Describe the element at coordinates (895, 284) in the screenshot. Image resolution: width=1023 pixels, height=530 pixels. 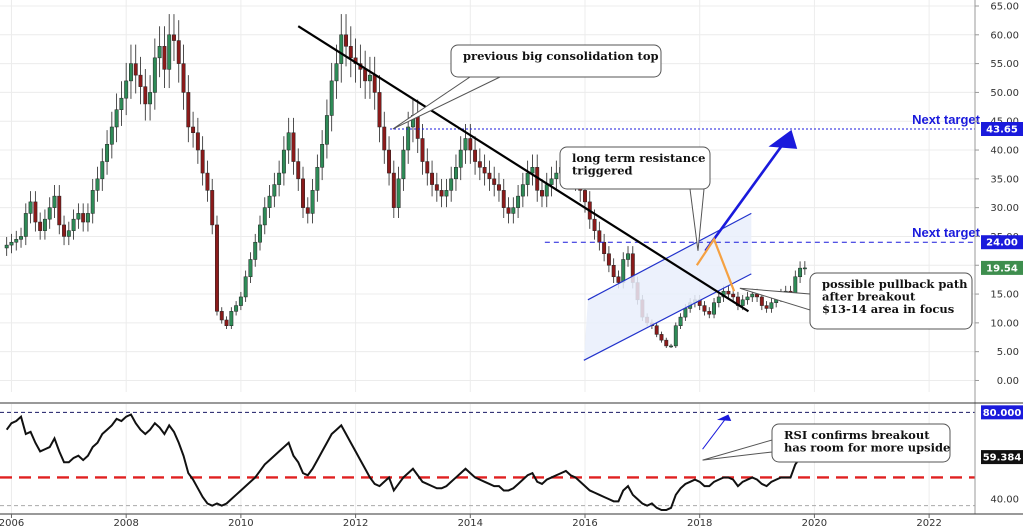
I see `pullback-callout-text: possible pullback path` at that location.